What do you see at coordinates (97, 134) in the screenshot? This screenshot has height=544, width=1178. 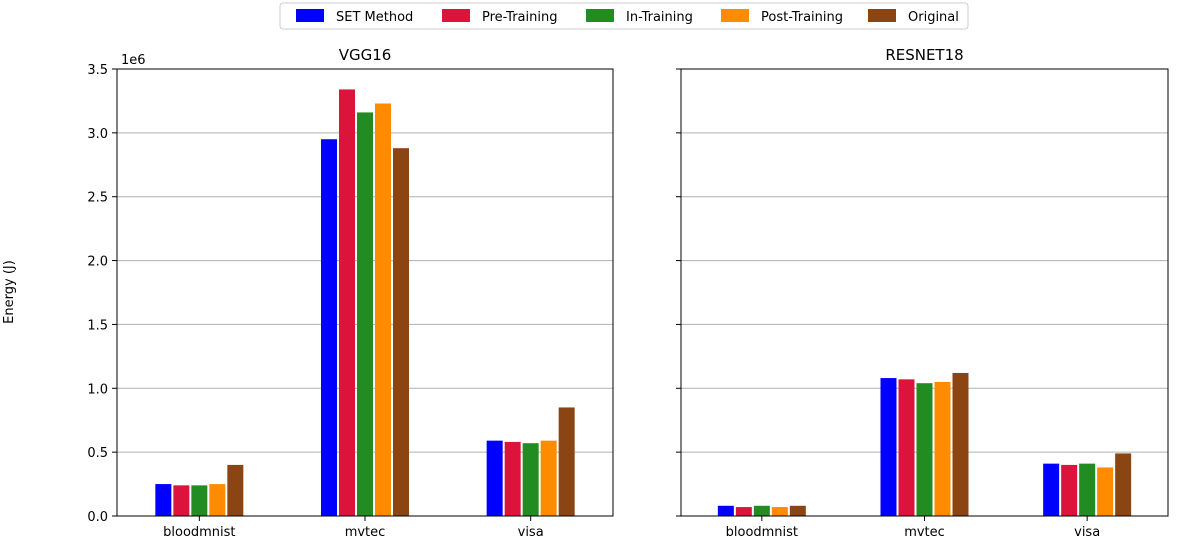 I see `y-tick-label: 3.0` at bounding box center [97, 134].